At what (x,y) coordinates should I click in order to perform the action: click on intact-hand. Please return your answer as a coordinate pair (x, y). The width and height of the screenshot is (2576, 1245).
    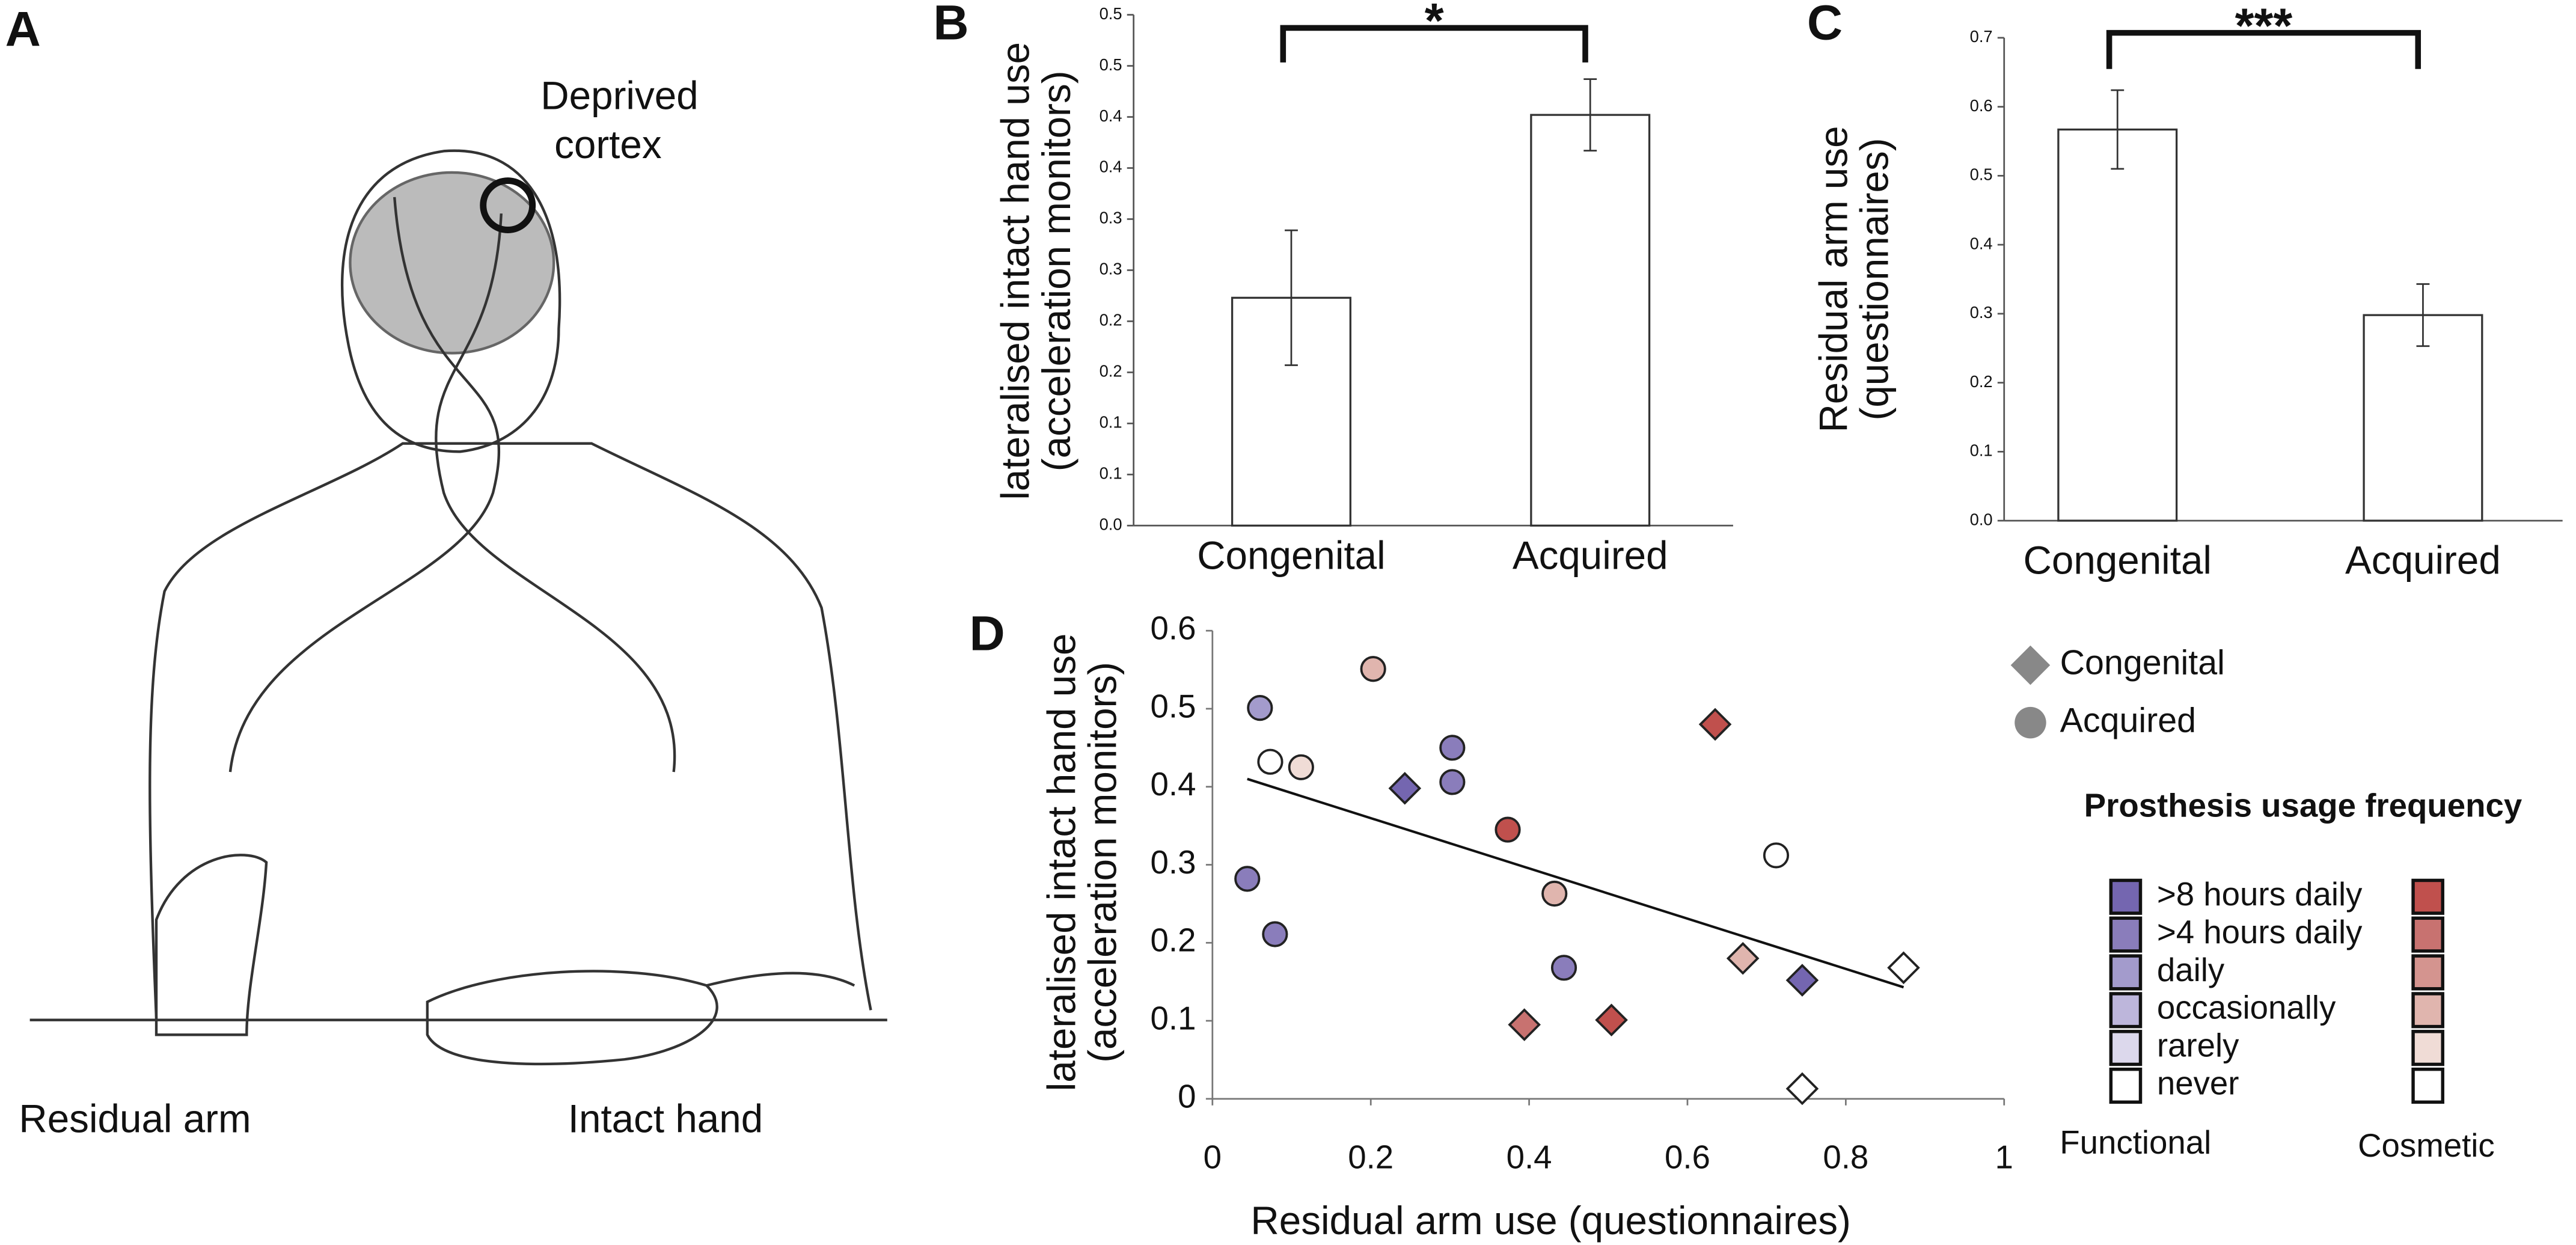
    Looking at the image, I should click on (640, 1018).